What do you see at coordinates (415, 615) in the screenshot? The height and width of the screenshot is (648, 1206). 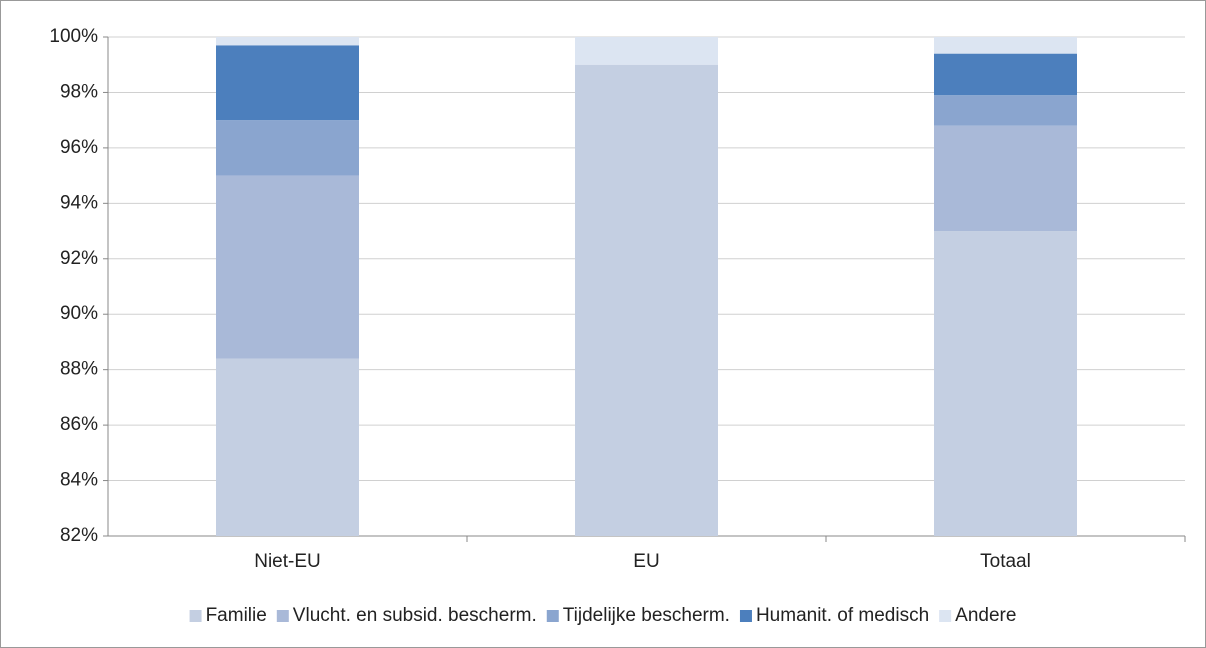 I see `legend-label: Vlucht. en subsid. bescherm.` at bounding box center [415, 615].